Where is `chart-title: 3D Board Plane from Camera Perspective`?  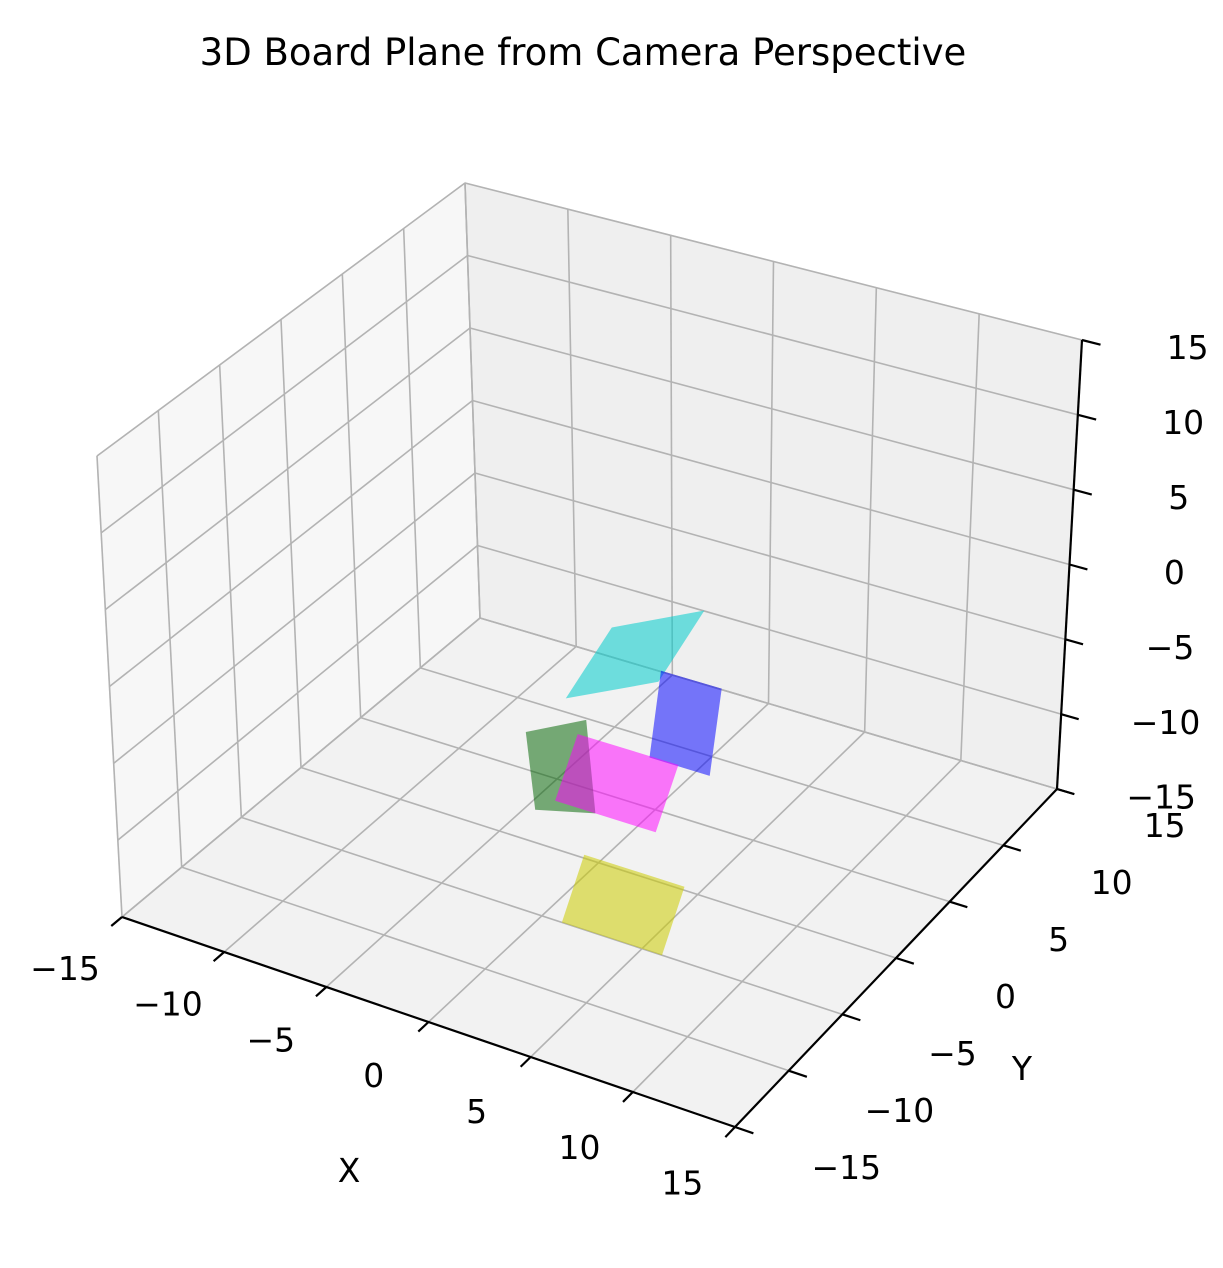
chart-title: 3D Board Plane from Camera Perspective is located at coordinates (583, 52).